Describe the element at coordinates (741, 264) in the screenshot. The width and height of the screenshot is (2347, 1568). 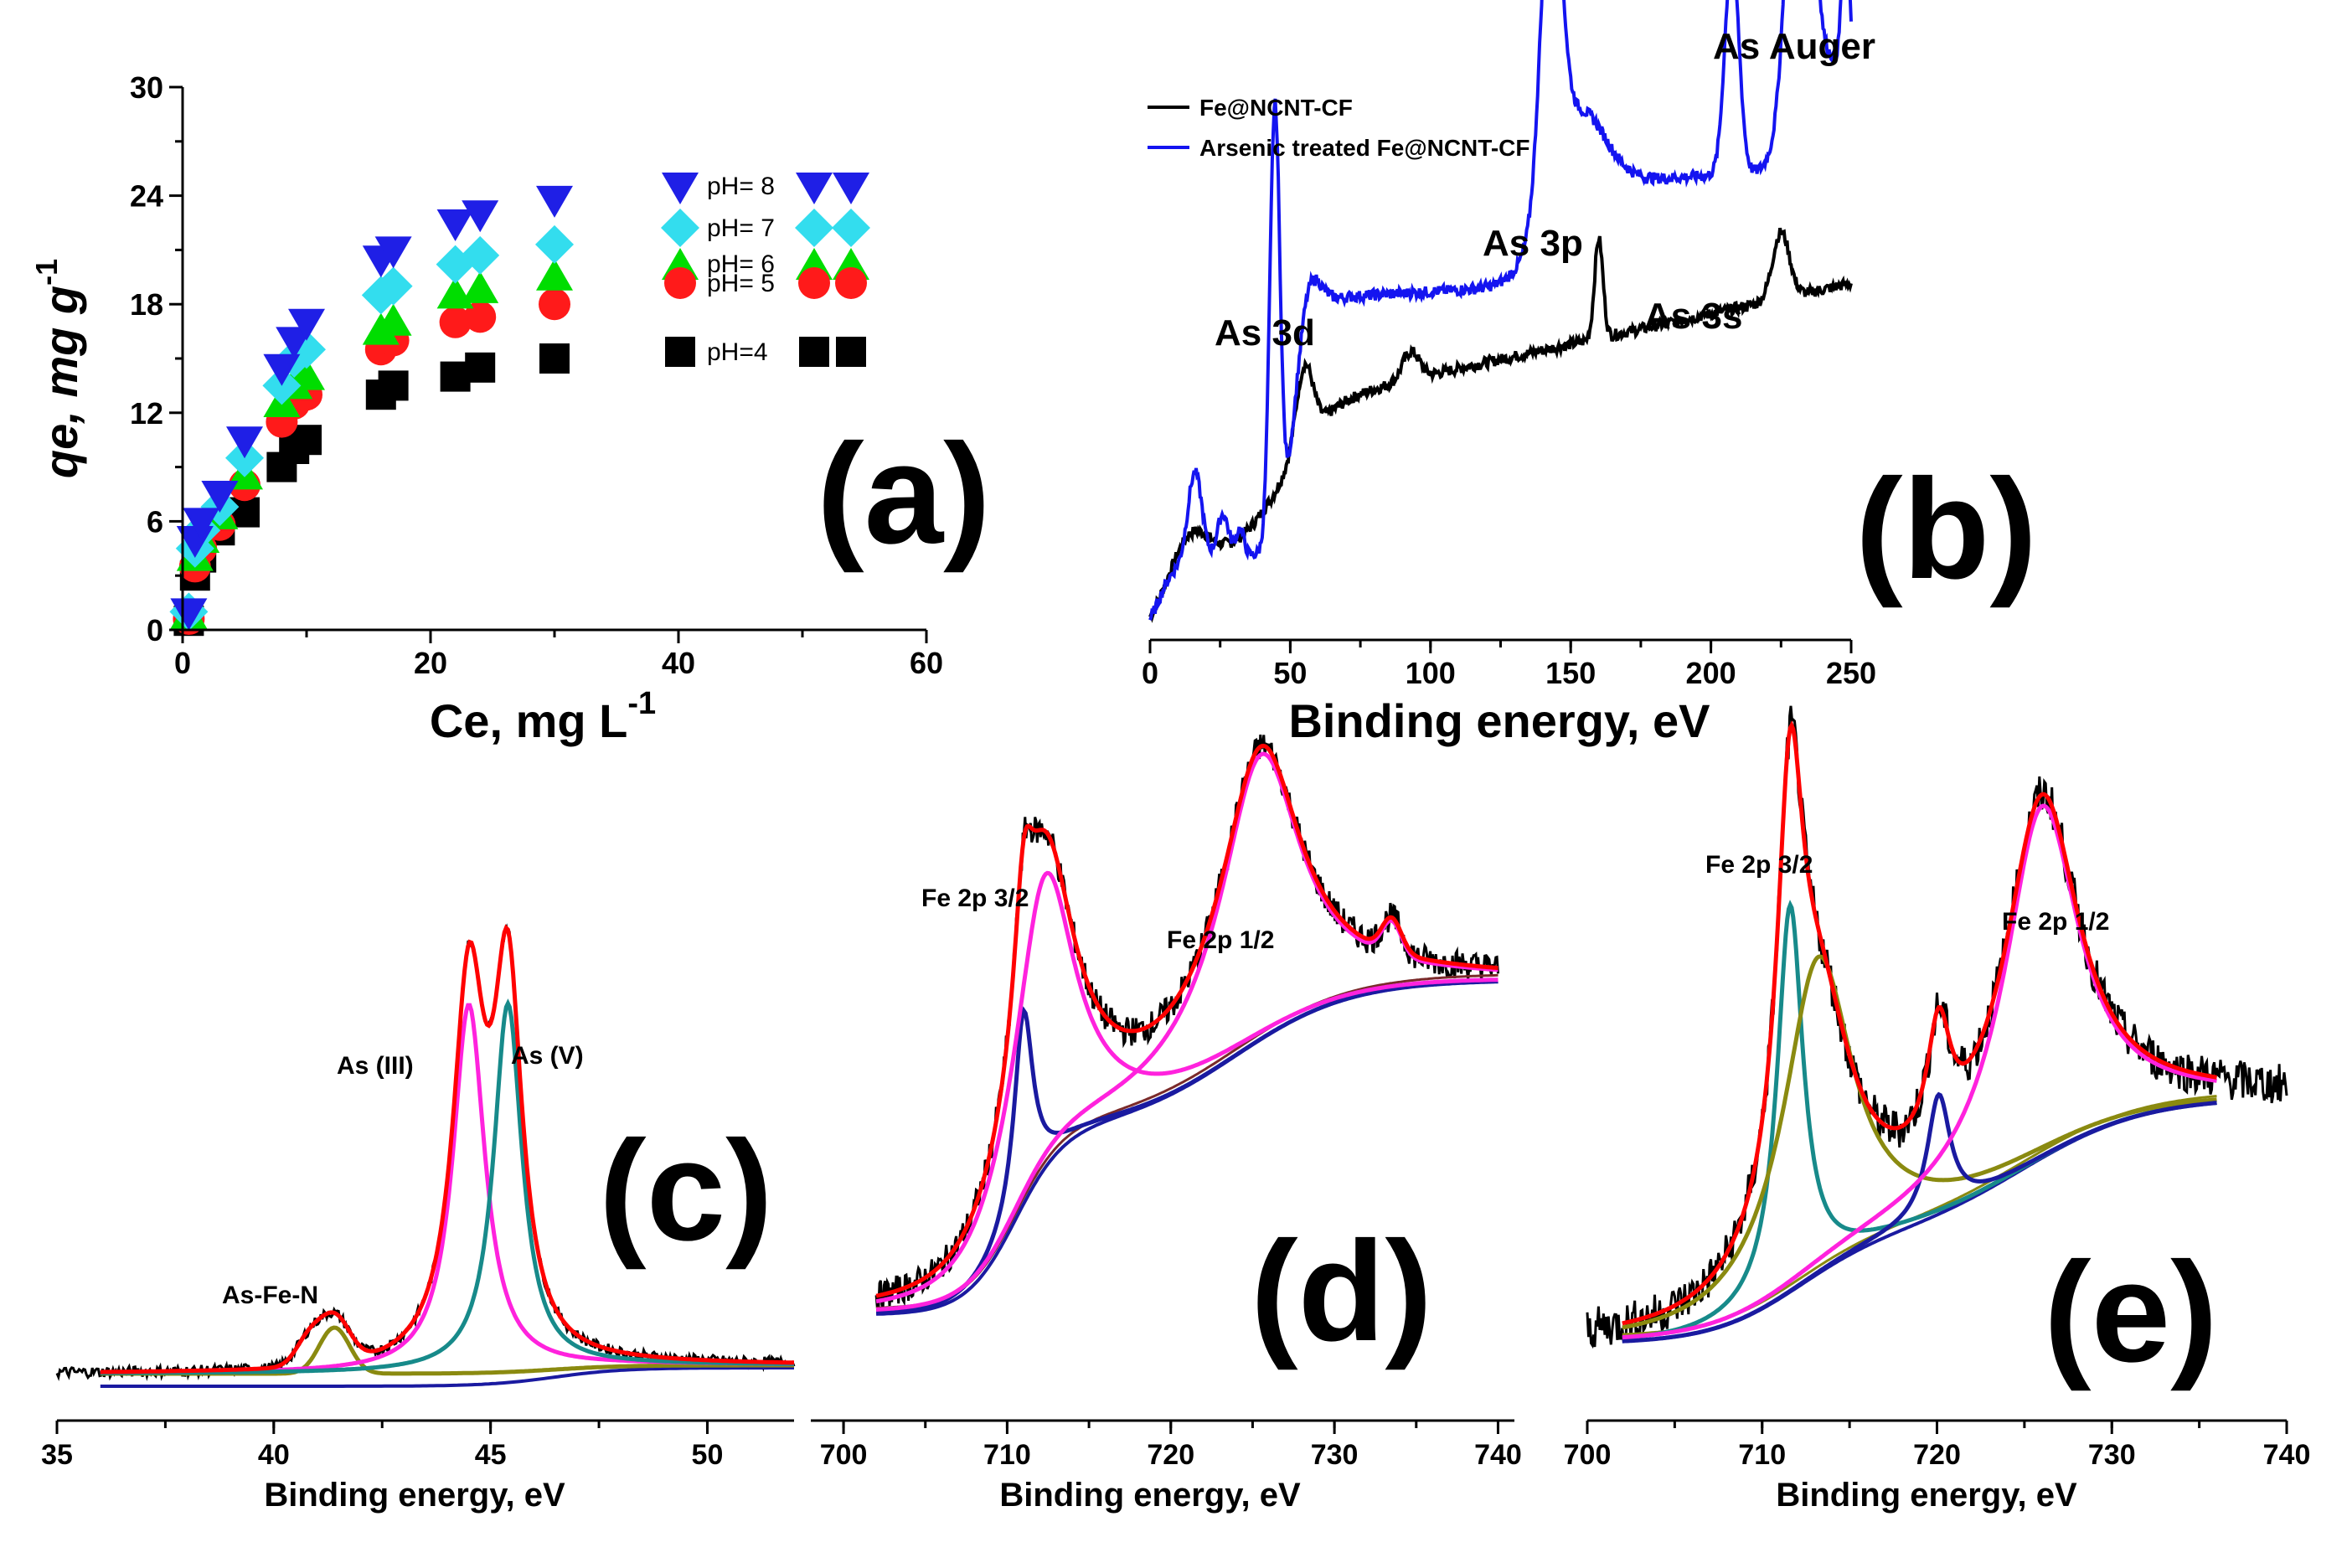
I see `legend-label: pH= 6` at that location.